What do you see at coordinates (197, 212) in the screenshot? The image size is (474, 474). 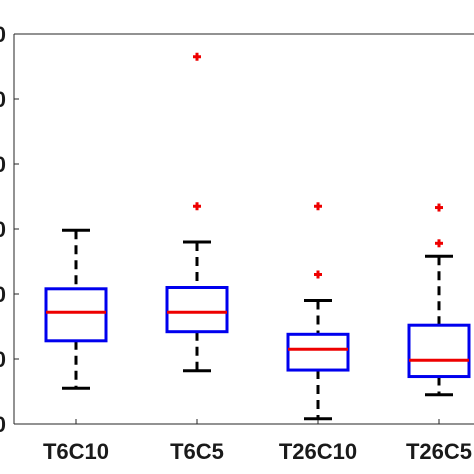 I see `box-t6c5` at bounding box center [197, 212].